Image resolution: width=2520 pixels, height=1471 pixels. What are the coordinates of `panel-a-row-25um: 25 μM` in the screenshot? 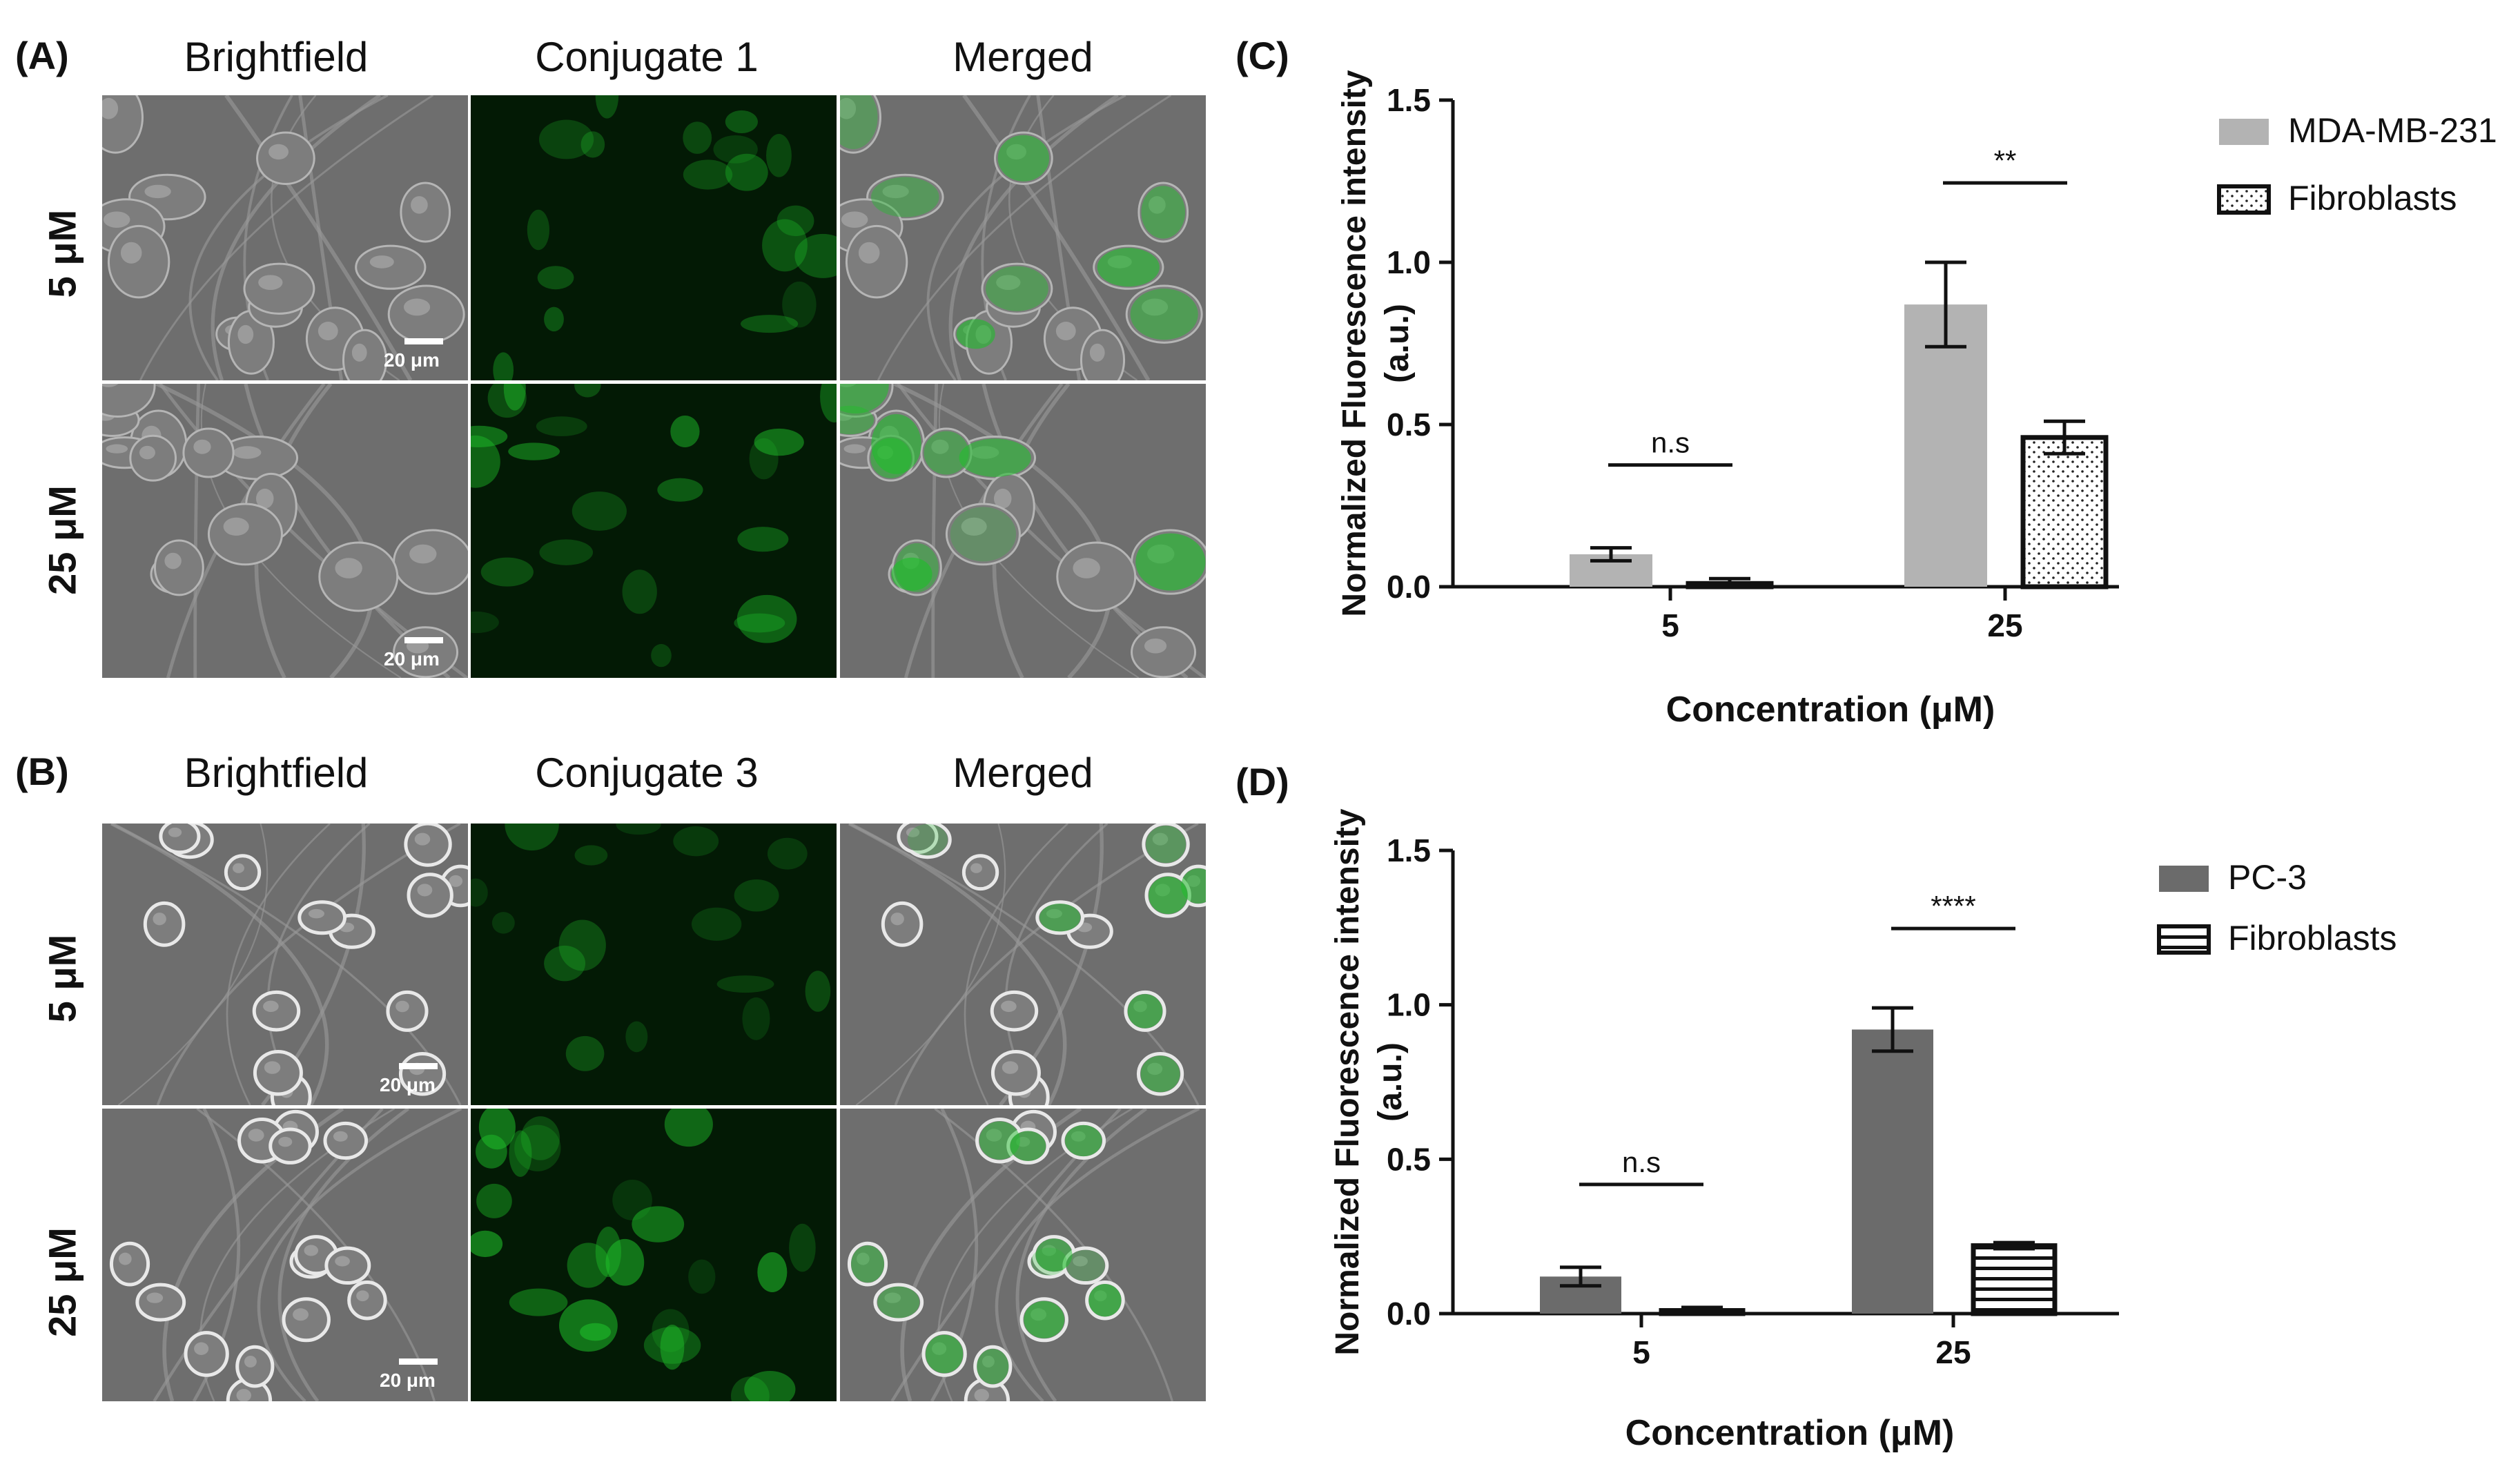 It's located at (62, 540).